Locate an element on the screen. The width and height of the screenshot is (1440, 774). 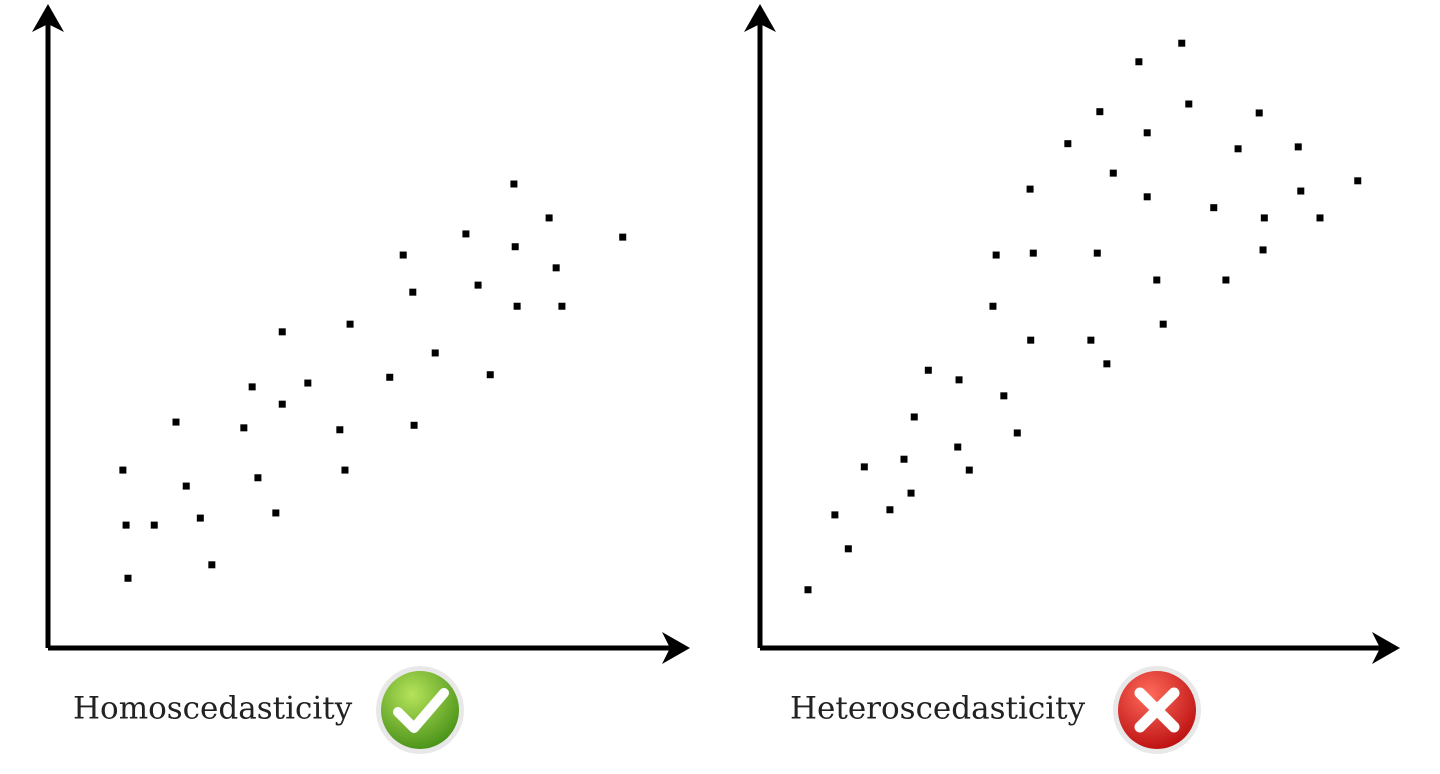
cross-icon is located at coordinates (1157, 710).